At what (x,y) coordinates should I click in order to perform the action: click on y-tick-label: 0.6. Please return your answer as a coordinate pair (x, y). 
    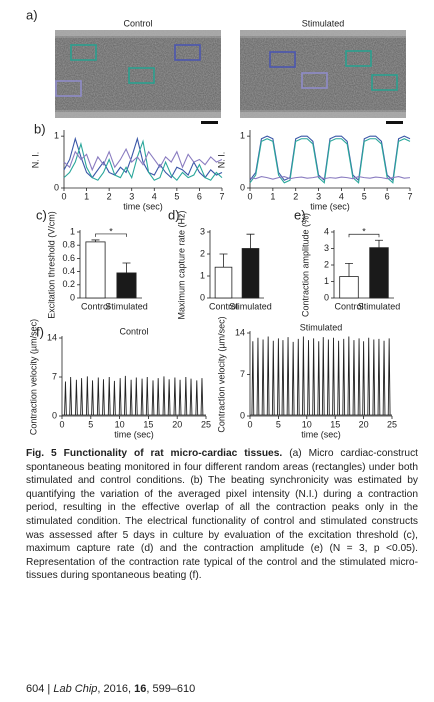
    Looking at the image, I should click on (68, 258).